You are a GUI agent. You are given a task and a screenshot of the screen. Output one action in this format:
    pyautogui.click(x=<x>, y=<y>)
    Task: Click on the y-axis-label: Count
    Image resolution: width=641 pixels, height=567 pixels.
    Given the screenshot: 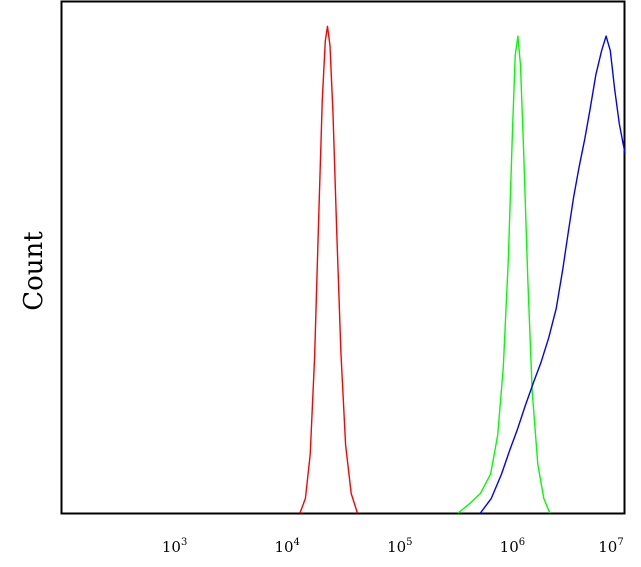 What is the action you would take?
    pyautogui.click(x=34, y=271)
    